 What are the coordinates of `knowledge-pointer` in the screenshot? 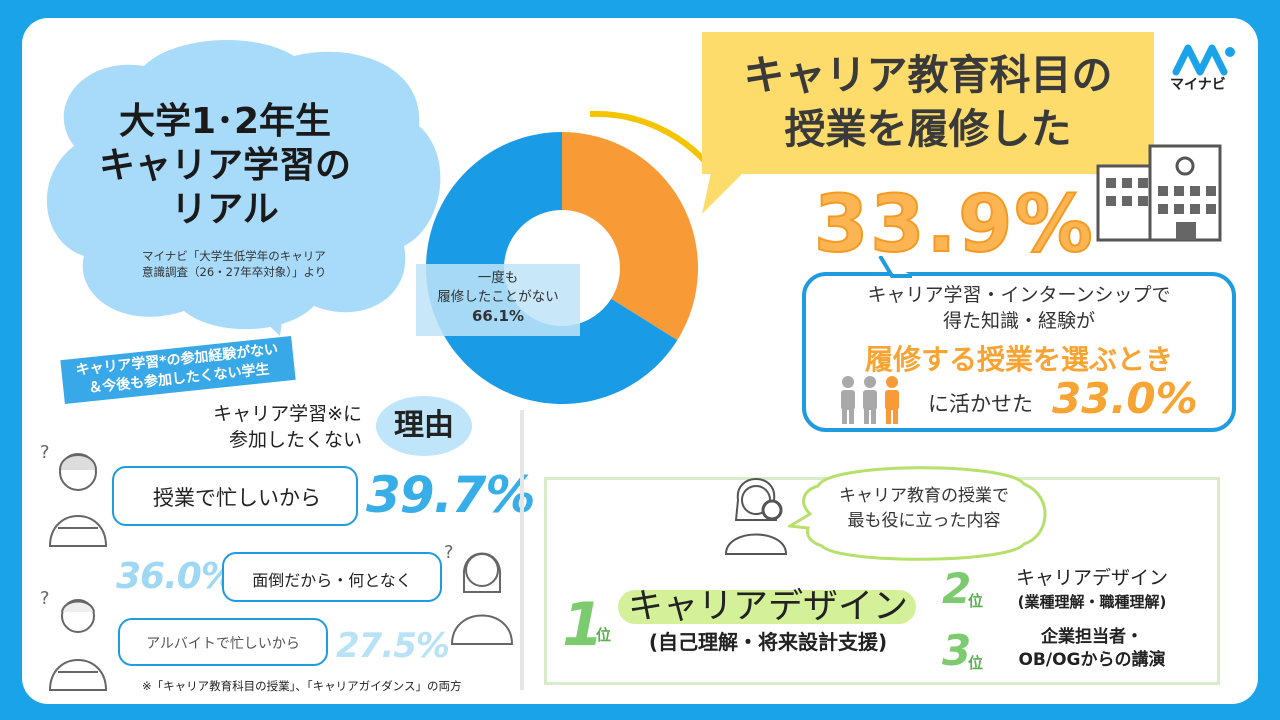 It's located at (895, 267).